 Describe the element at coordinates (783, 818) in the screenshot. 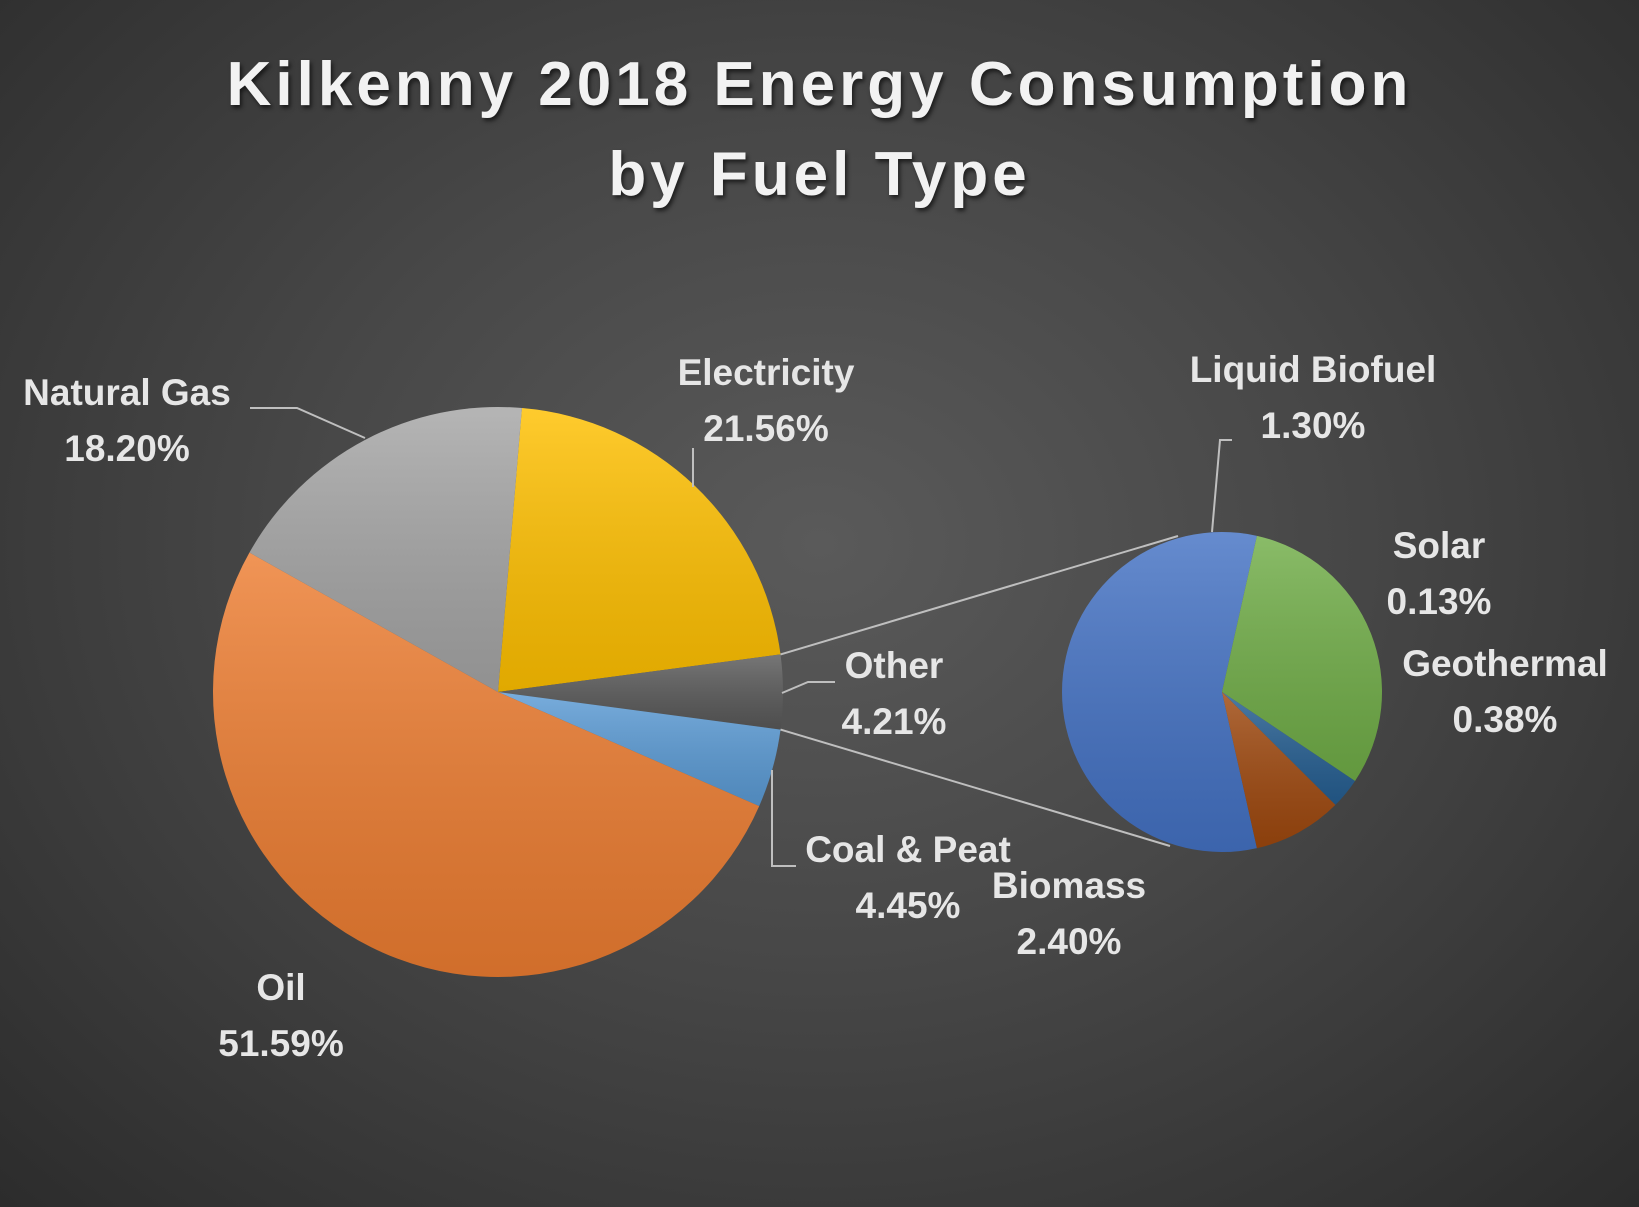

I see `leader-coal-peat` at that location.